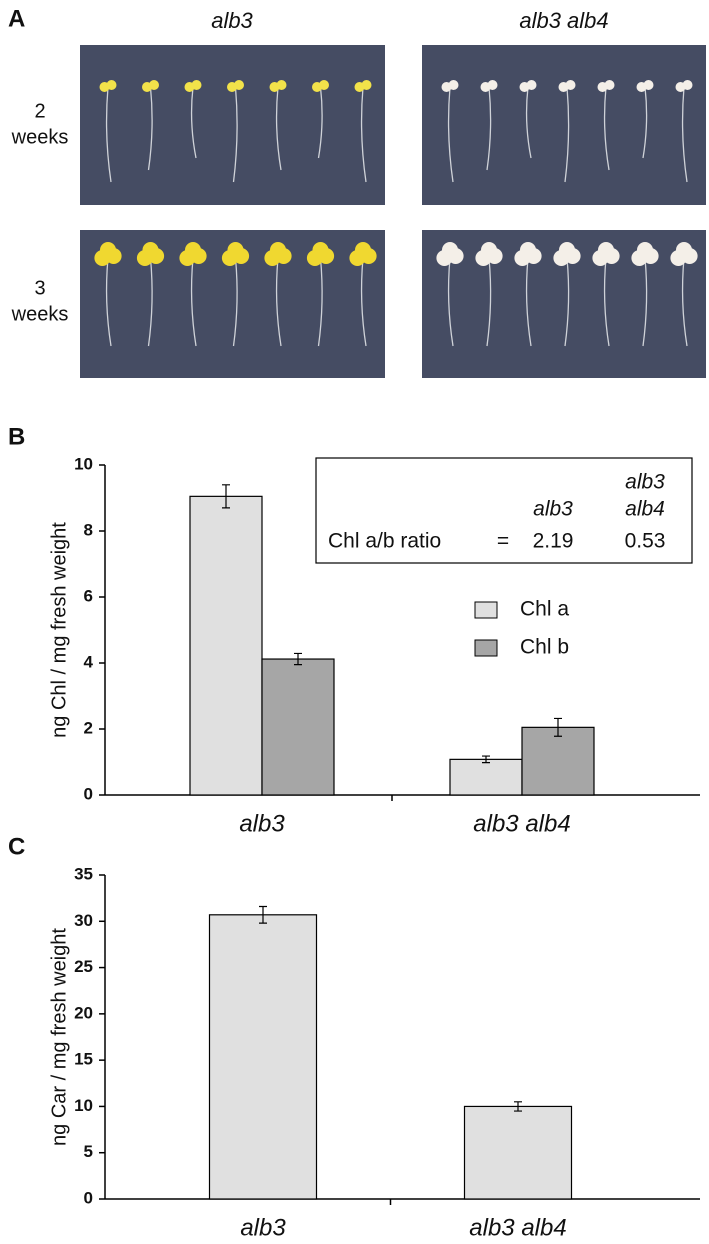  What do you see at coordinates (645, 509) in the screenshot?
I see `inset-header: alb4` at bounding box center [645, 509].